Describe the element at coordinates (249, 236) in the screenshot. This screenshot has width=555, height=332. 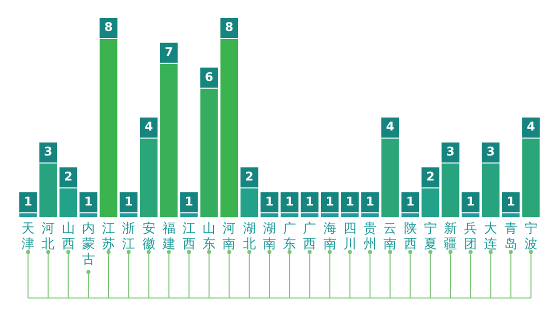
I see `x-tick-label: 湖北` at that location.